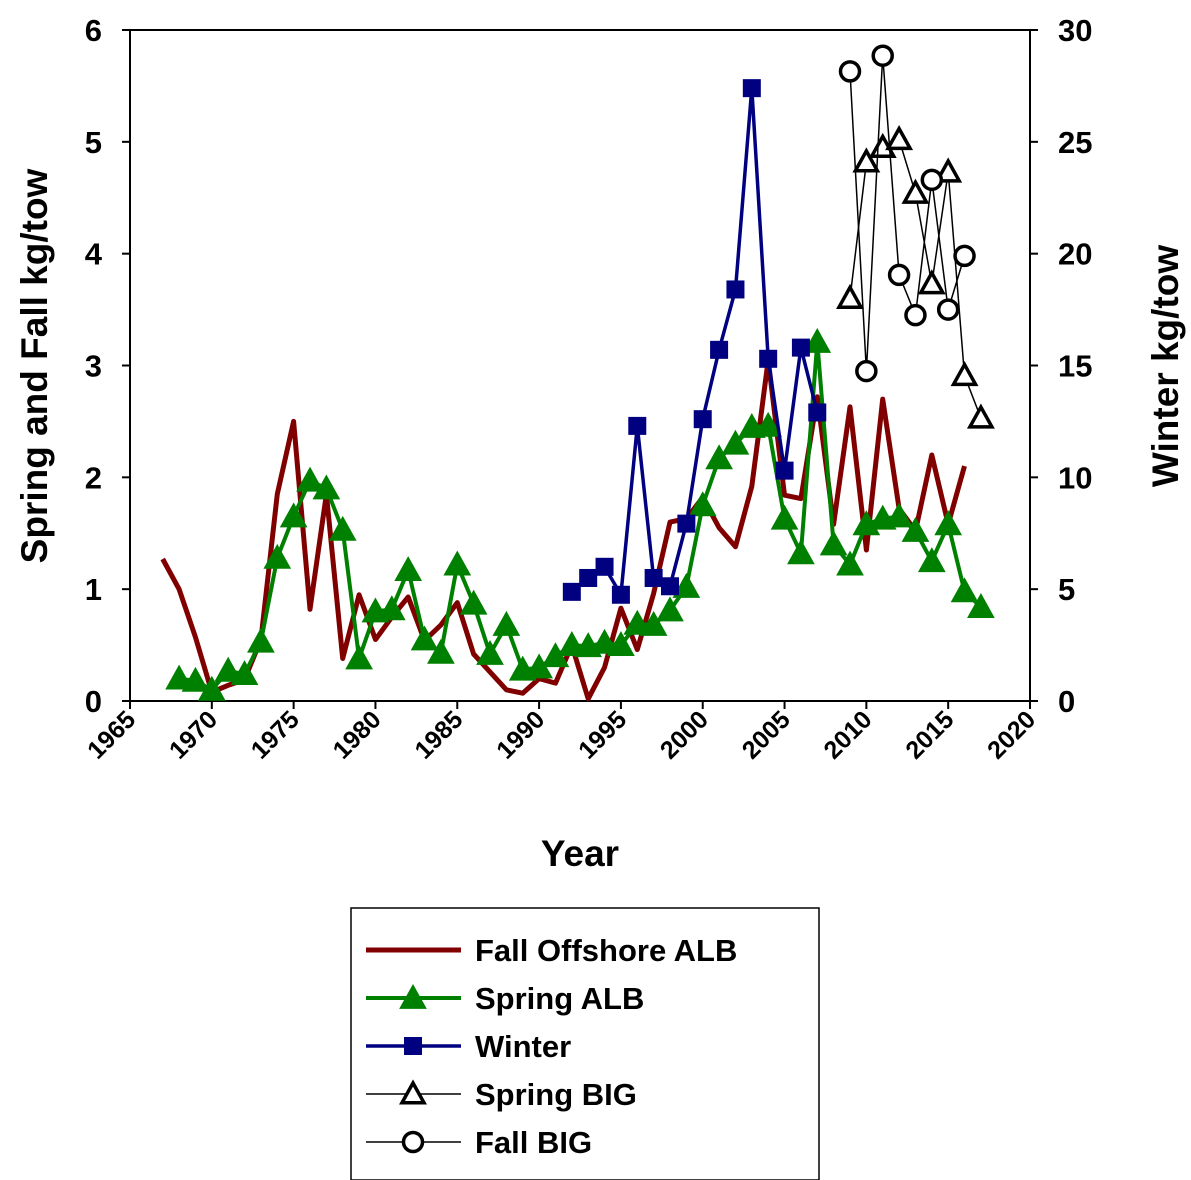  I want to click on x-tick-label: 2020, so click(1011, 734).